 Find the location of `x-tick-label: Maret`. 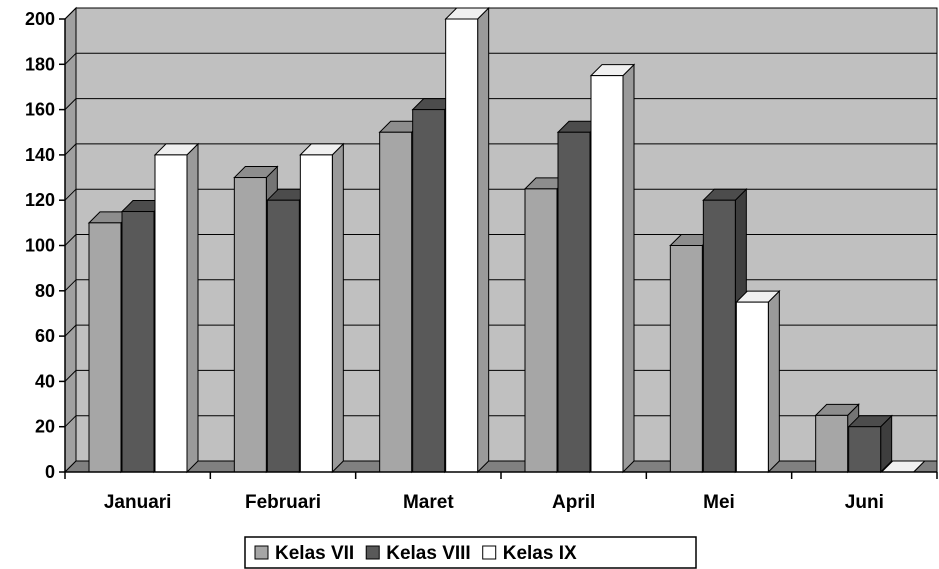

x-tick-label: Maret is located at coordinates (428, 502).